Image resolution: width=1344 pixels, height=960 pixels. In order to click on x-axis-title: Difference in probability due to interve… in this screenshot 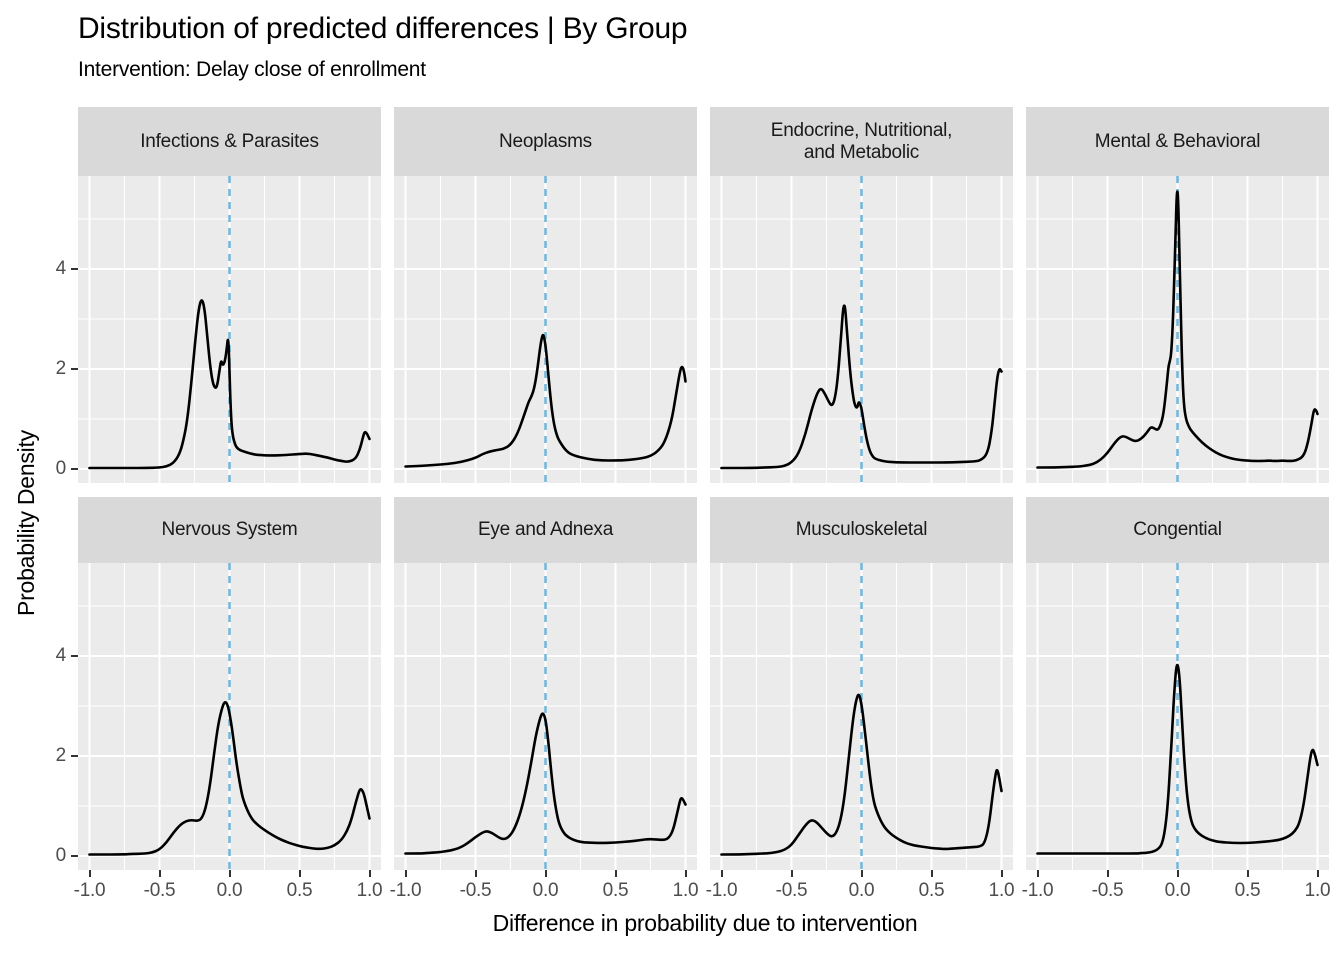, I will do `click(705, 923)`.